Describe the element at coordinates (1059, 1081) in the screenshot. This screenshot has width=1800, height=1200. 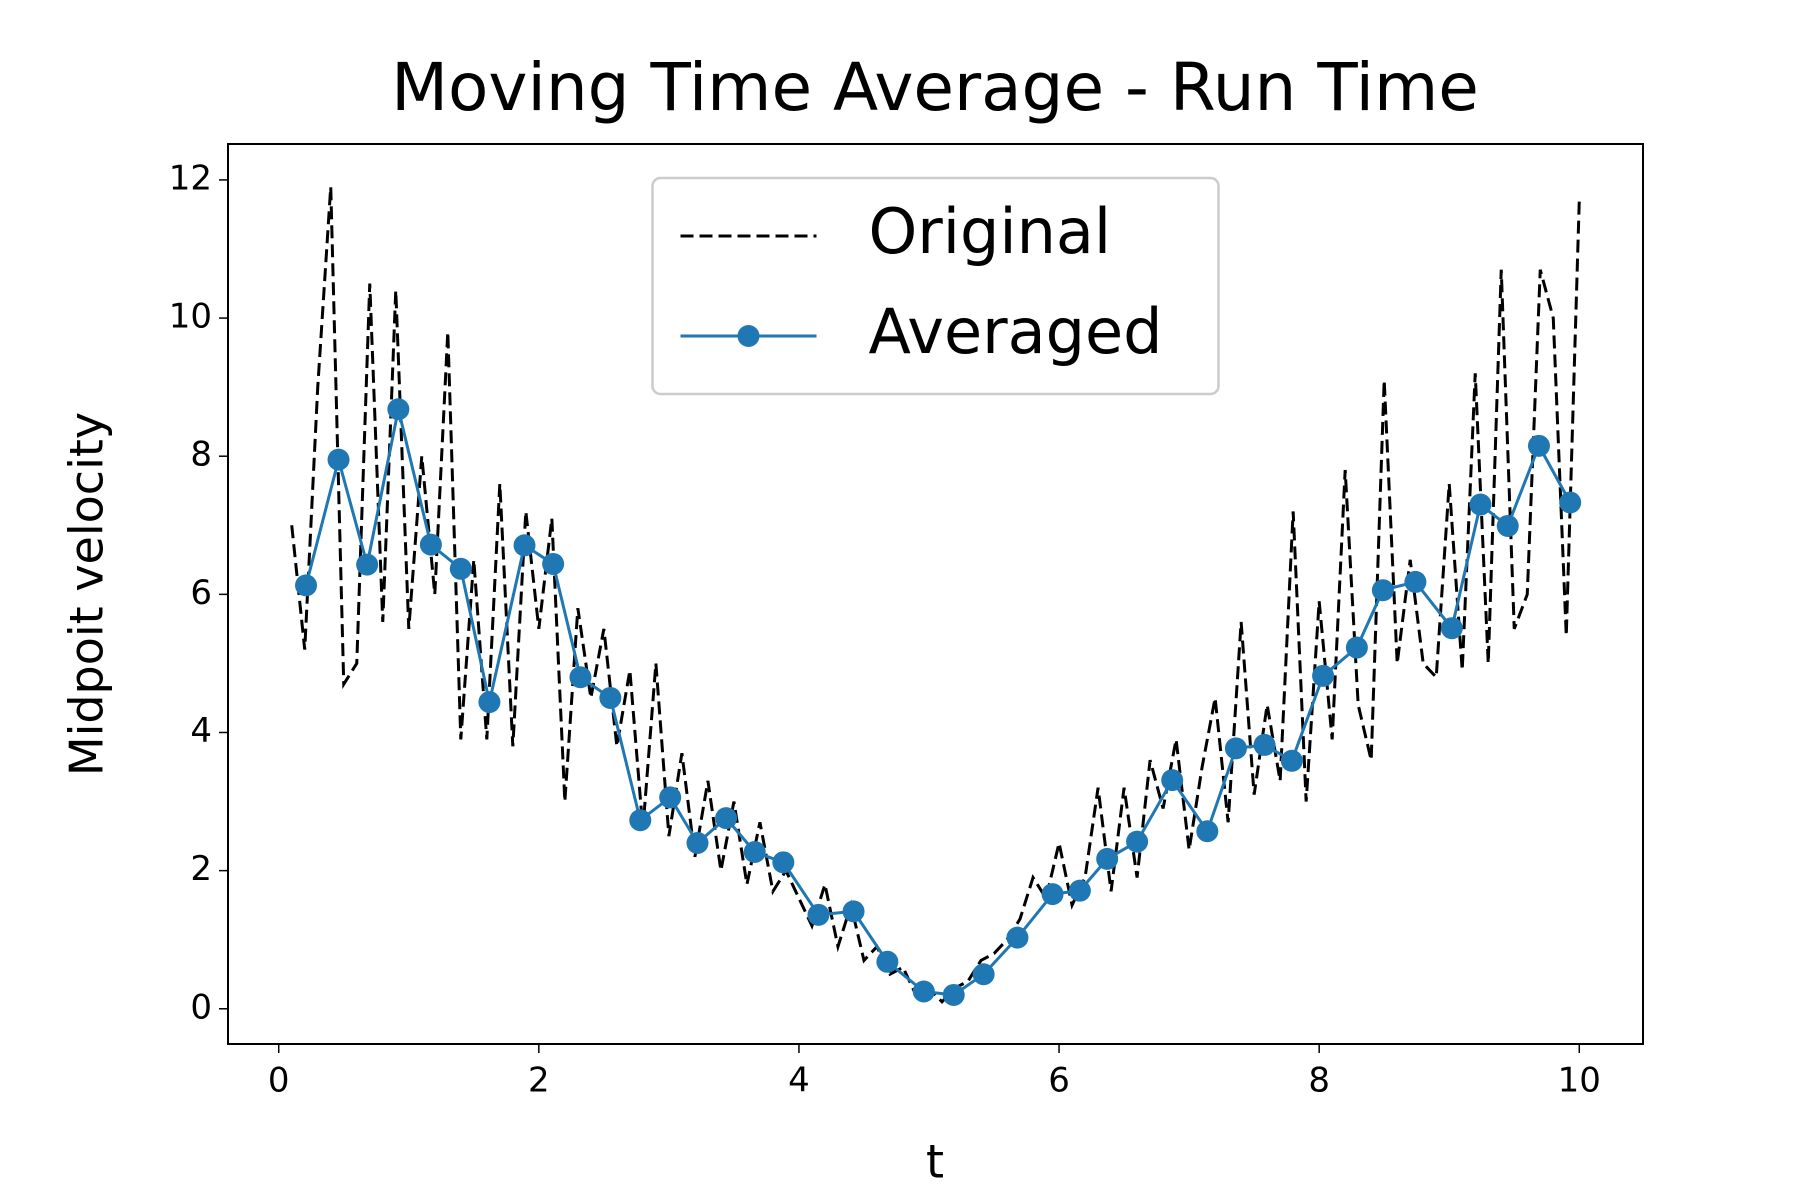
I see `x-tick-label: 6` at that location.